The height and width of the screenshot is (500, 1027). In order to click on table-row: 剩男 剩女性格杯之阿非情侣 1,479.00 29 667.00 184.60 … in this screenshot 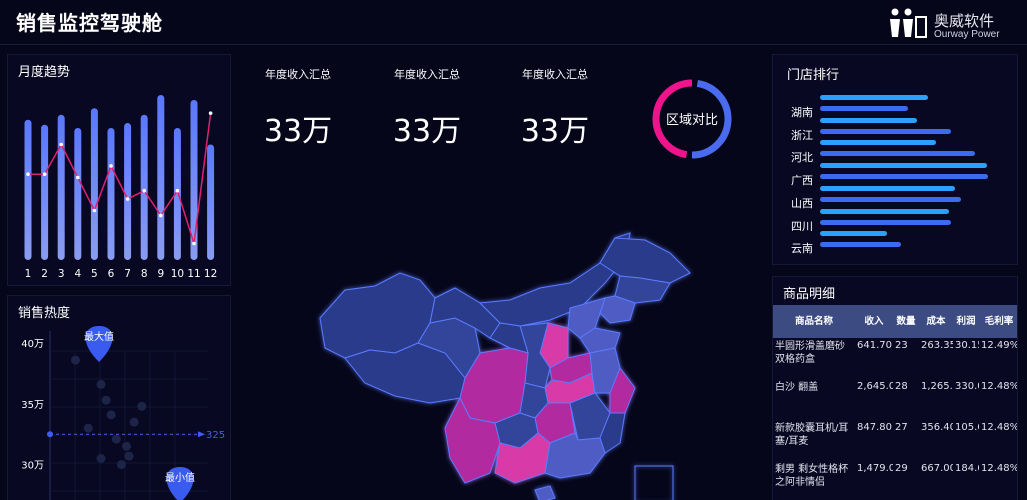, I will do `click(895, 480)`.